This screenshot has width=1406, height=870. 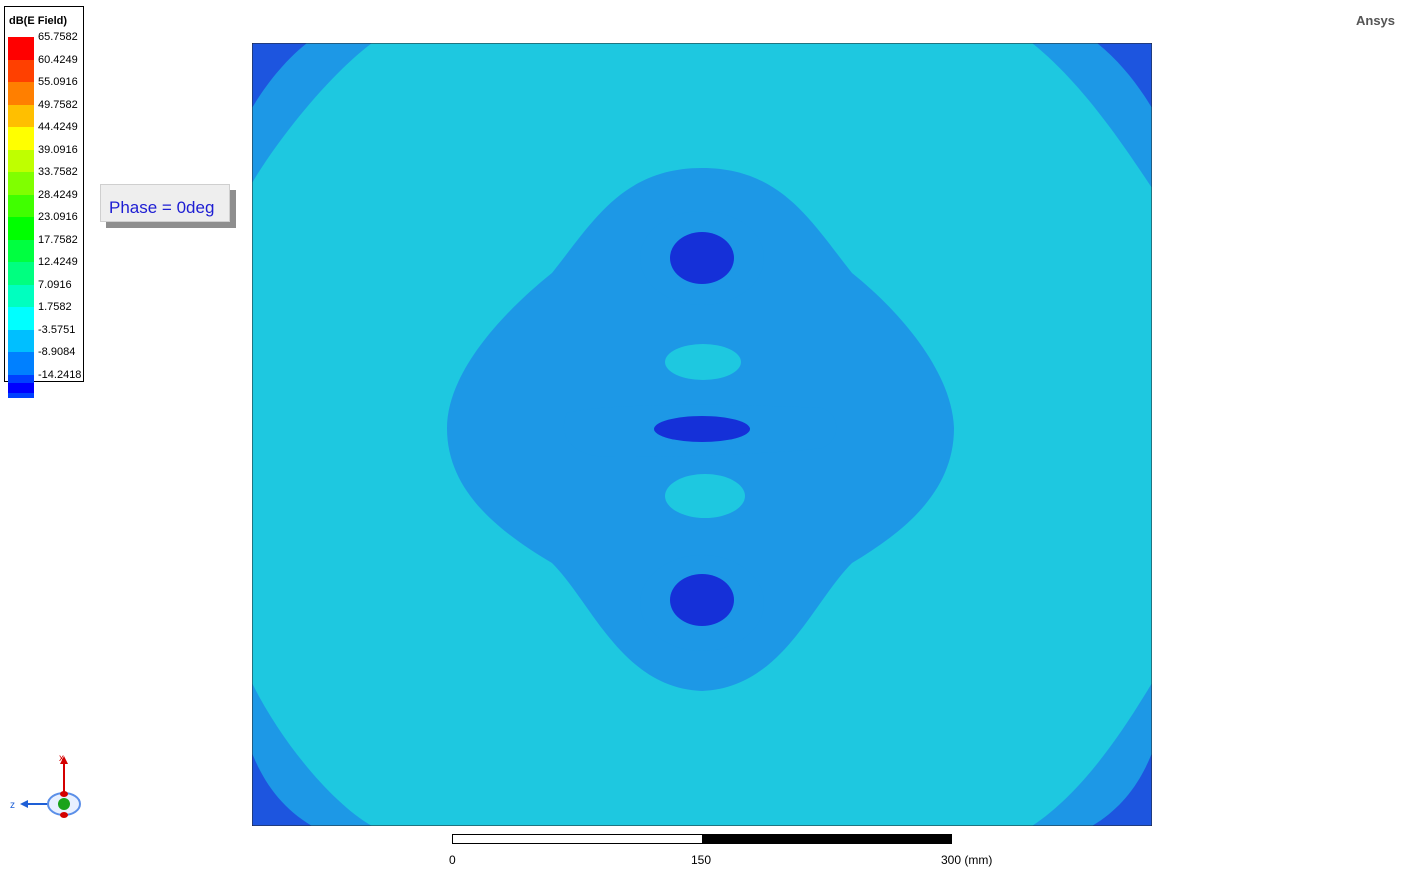 I want to click on plot-lower-lobe-core, so click(x=702, y=600).